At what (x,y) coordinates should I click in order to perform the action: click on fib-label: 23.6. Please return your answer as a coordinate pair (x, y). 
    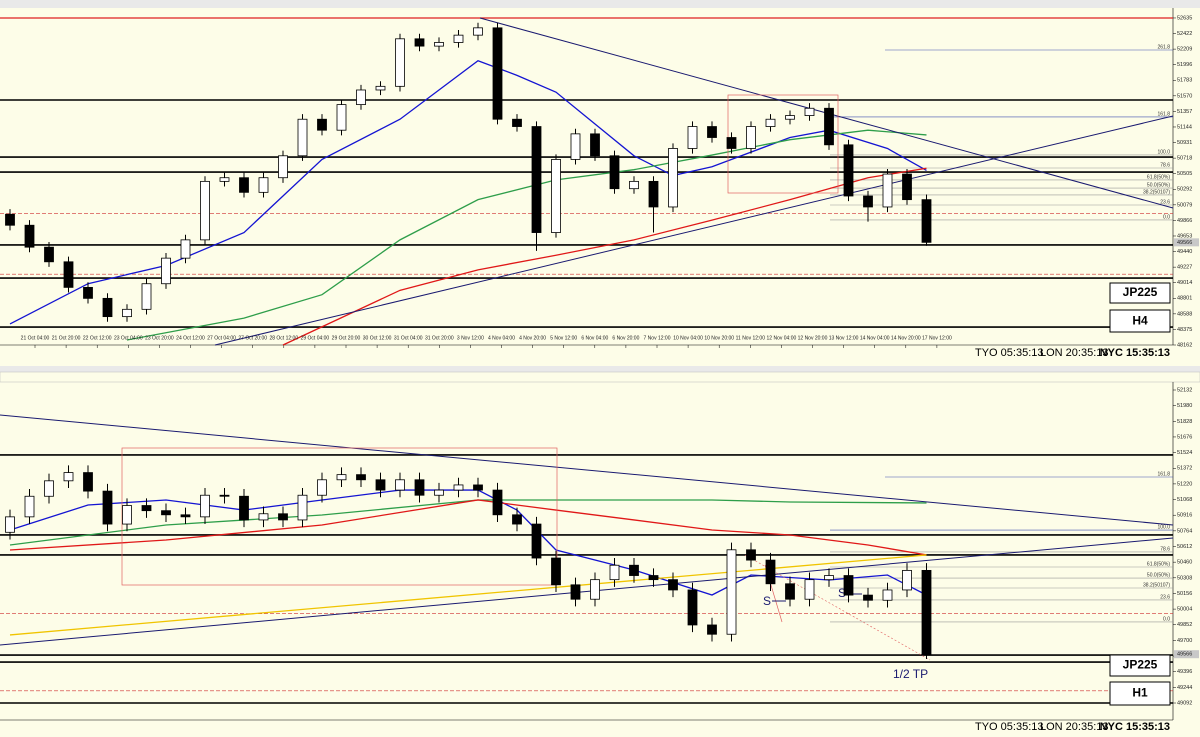
    Looking at the image, I should click on (1165, 202).